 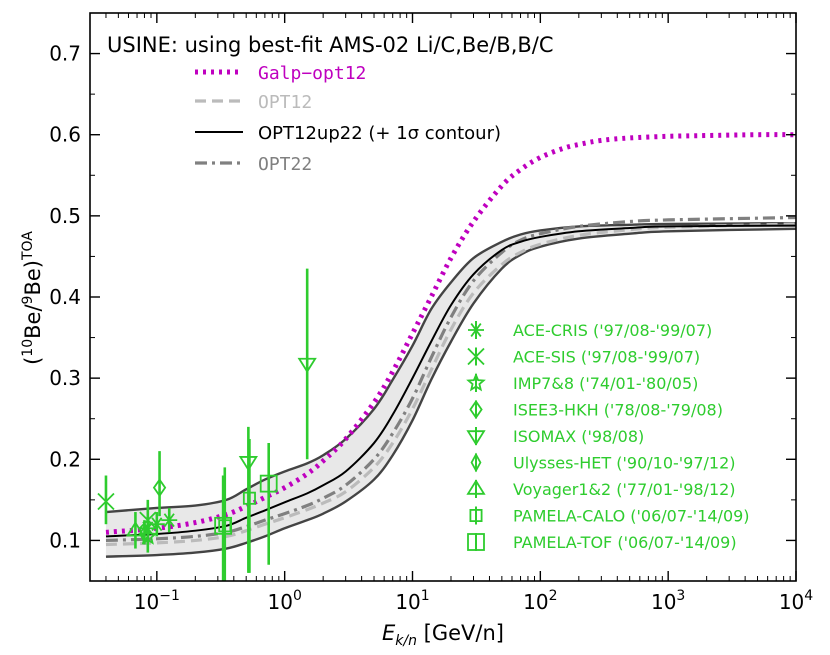 What do you see at coordinates (285, 102) in the screenshot?
I see `legend-label-1: OPT12` at bounding box center [285, 102].